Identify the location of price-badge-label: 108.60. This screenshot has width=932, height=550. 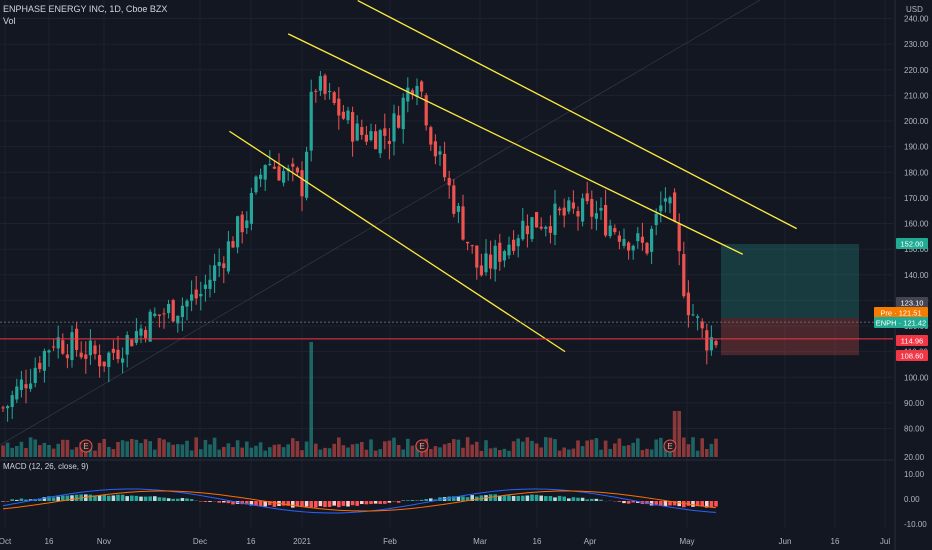
(912, 356).